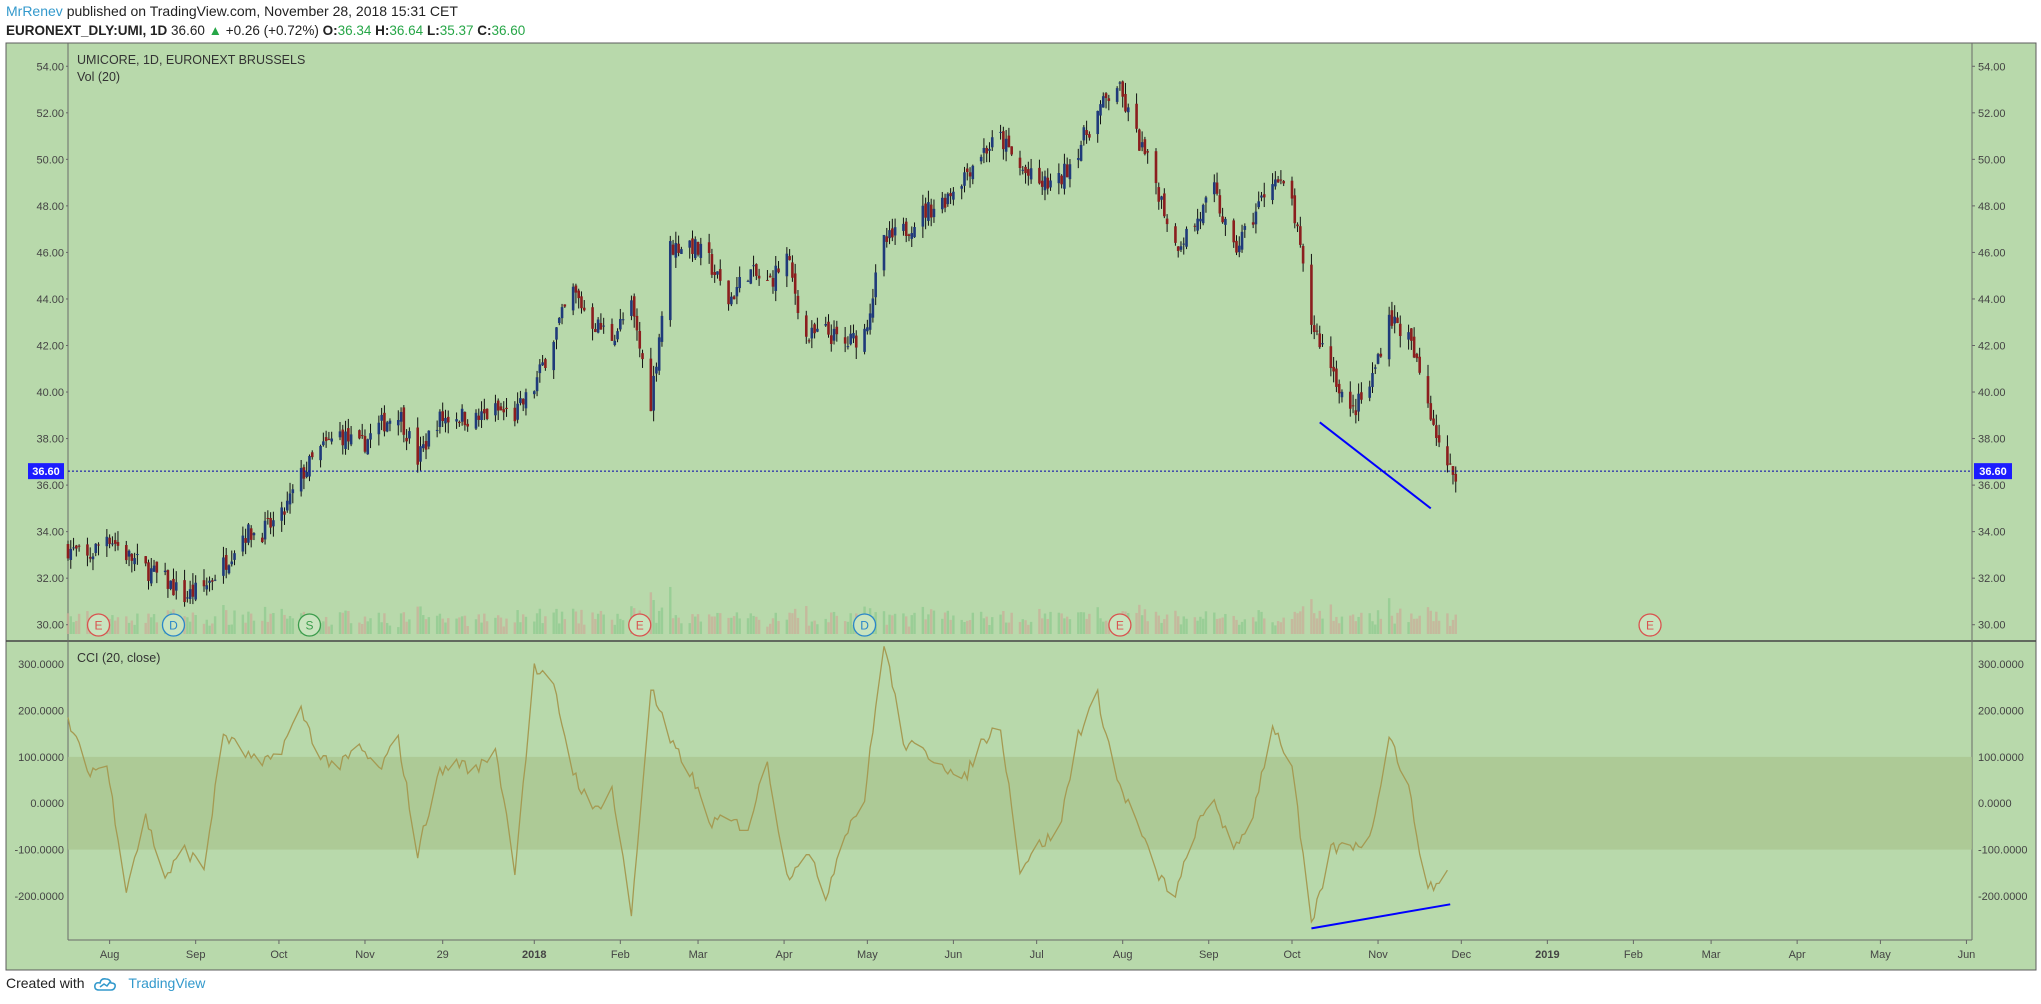 The image size is (2041, 1004). I want to click on volume-title: Vol (20), so click(98, 77).